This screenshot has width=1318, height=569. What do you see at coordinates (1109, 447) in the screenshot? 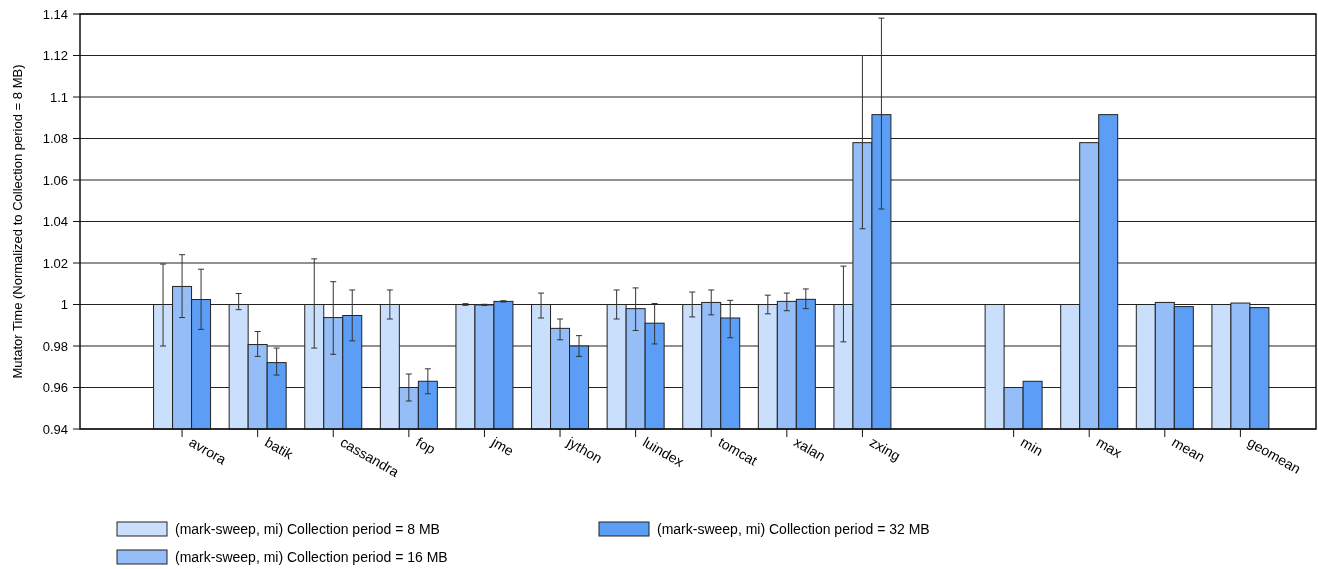
I see `x-tick-label: max` at bounding box center [1109, 447].